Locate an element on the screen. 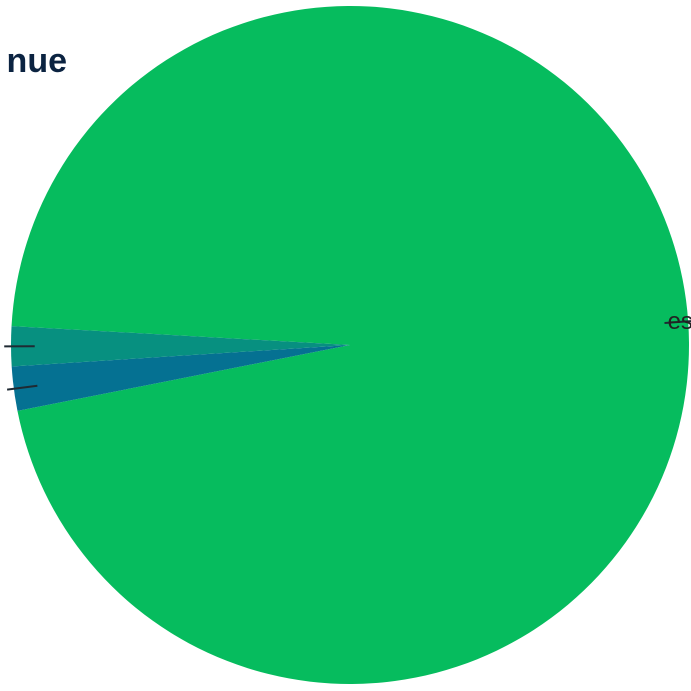  chart-title: nue is located at coordinates (37, 61).